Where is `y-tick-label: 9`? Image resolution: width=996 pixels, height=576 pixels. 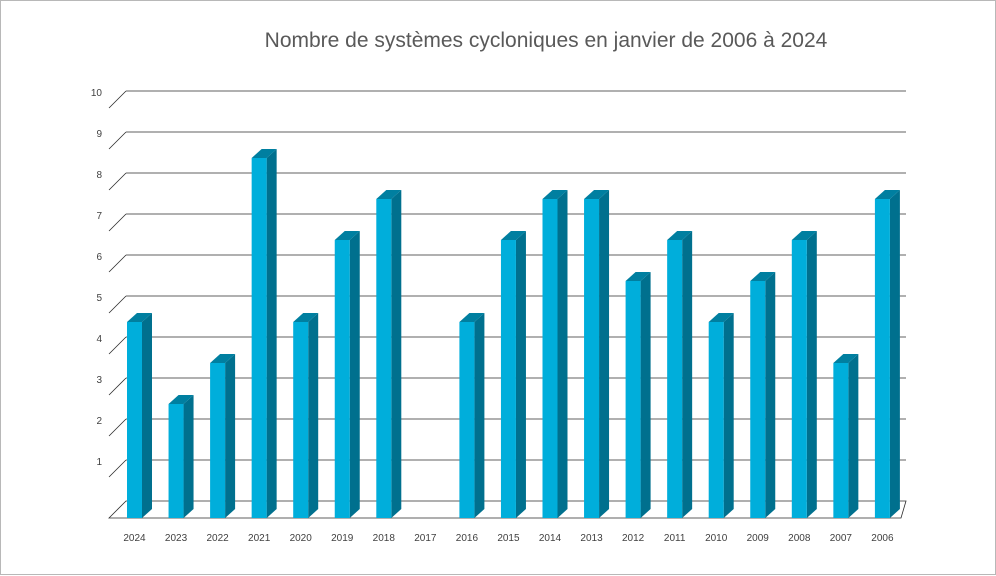 y-tick-label: 9 is located at coordinates (99, 134).